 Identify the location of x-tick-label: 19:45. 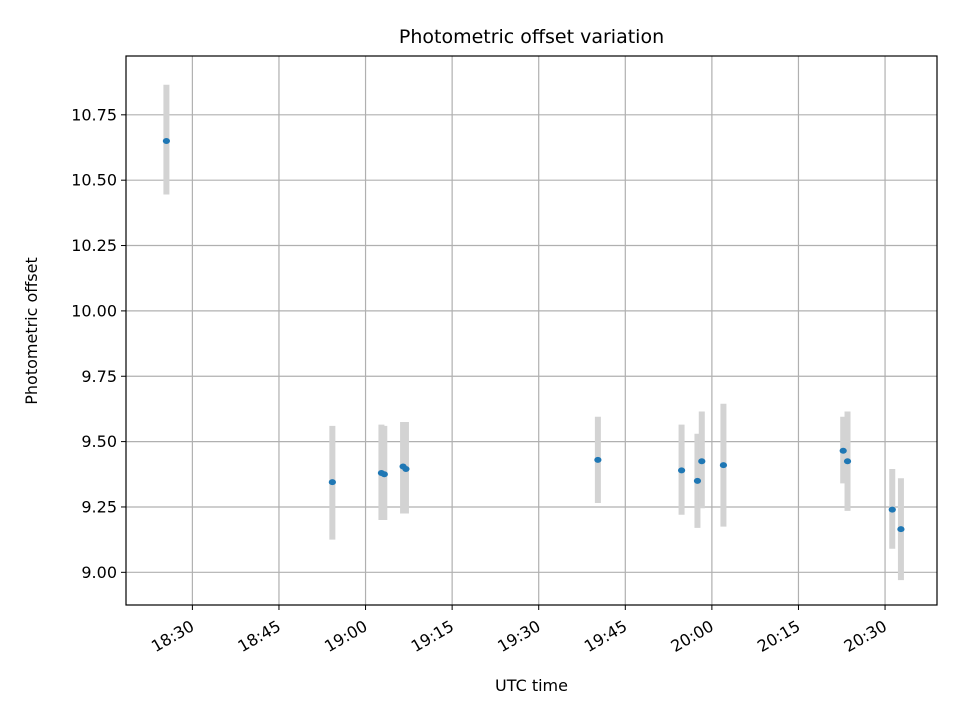
(605, 636).